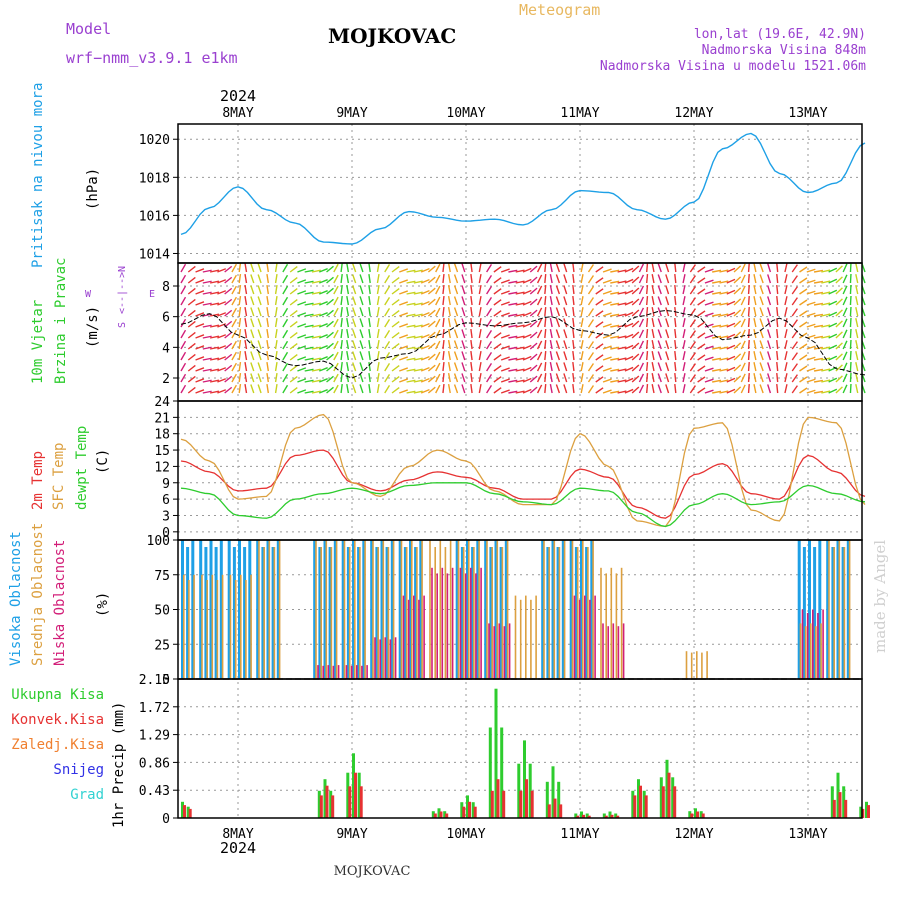  I want to click on y-tick-label: 15, so click(162, 451).